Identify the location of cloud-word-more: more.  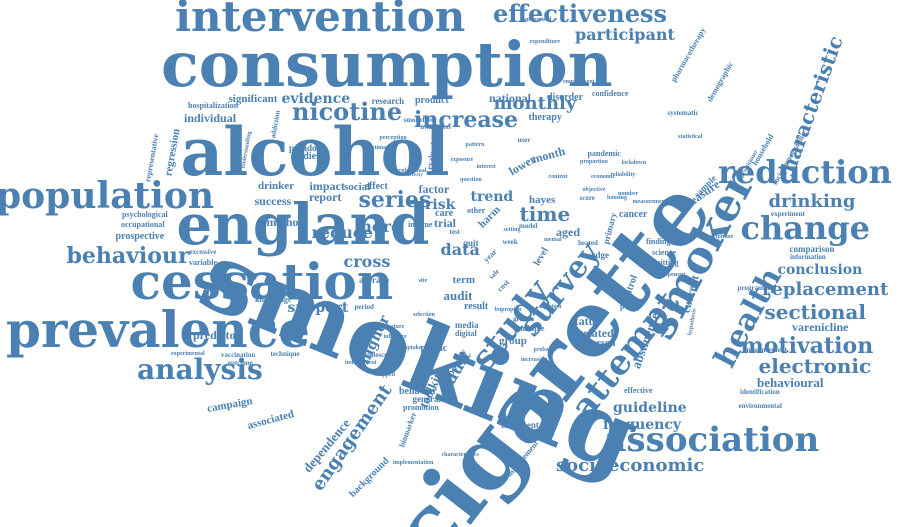
(378, 226).